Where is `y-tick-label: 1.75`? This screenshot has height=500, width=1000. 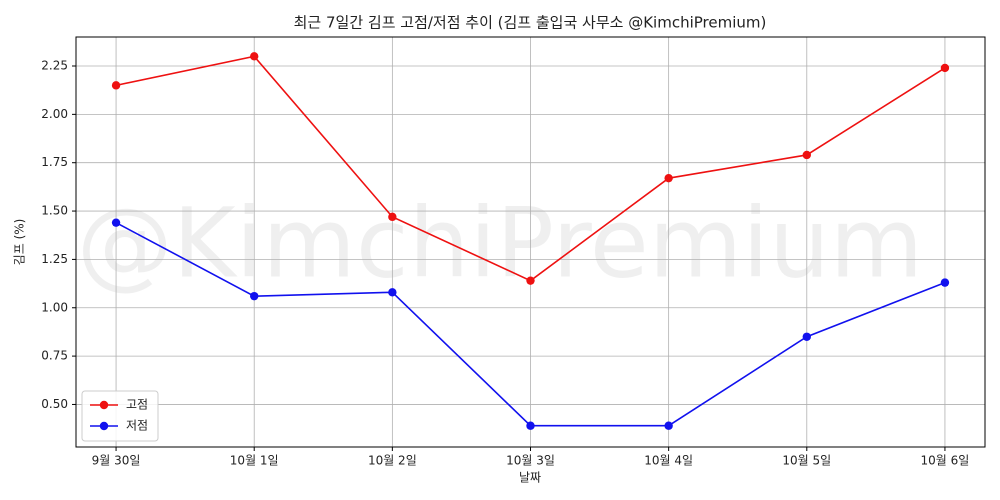 y-tick-label: 1.75 is located at coordinates (54, 162).